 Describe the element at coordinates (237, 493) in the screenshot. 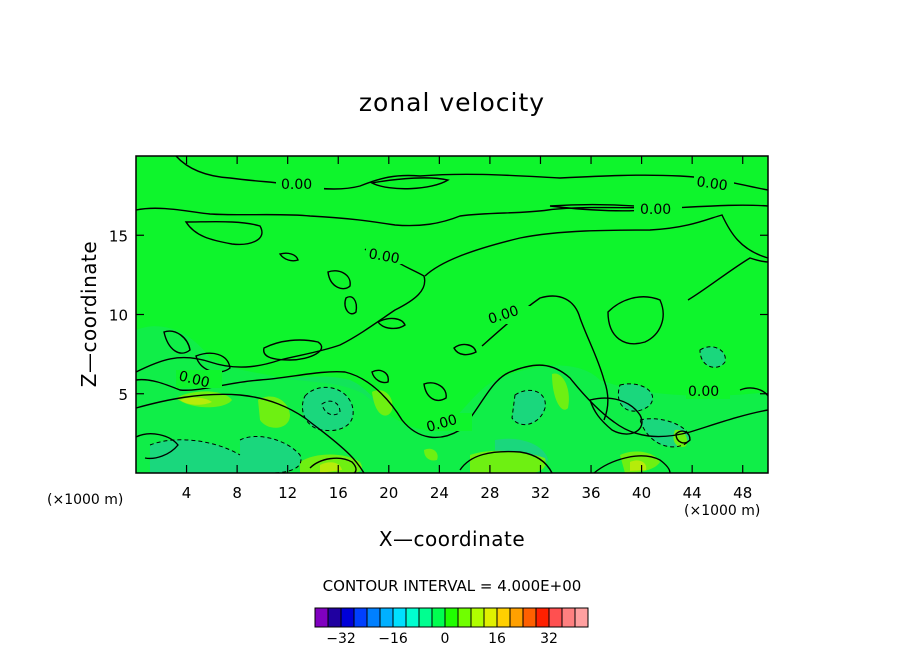

I see `x-tick-label: 8` at that location.